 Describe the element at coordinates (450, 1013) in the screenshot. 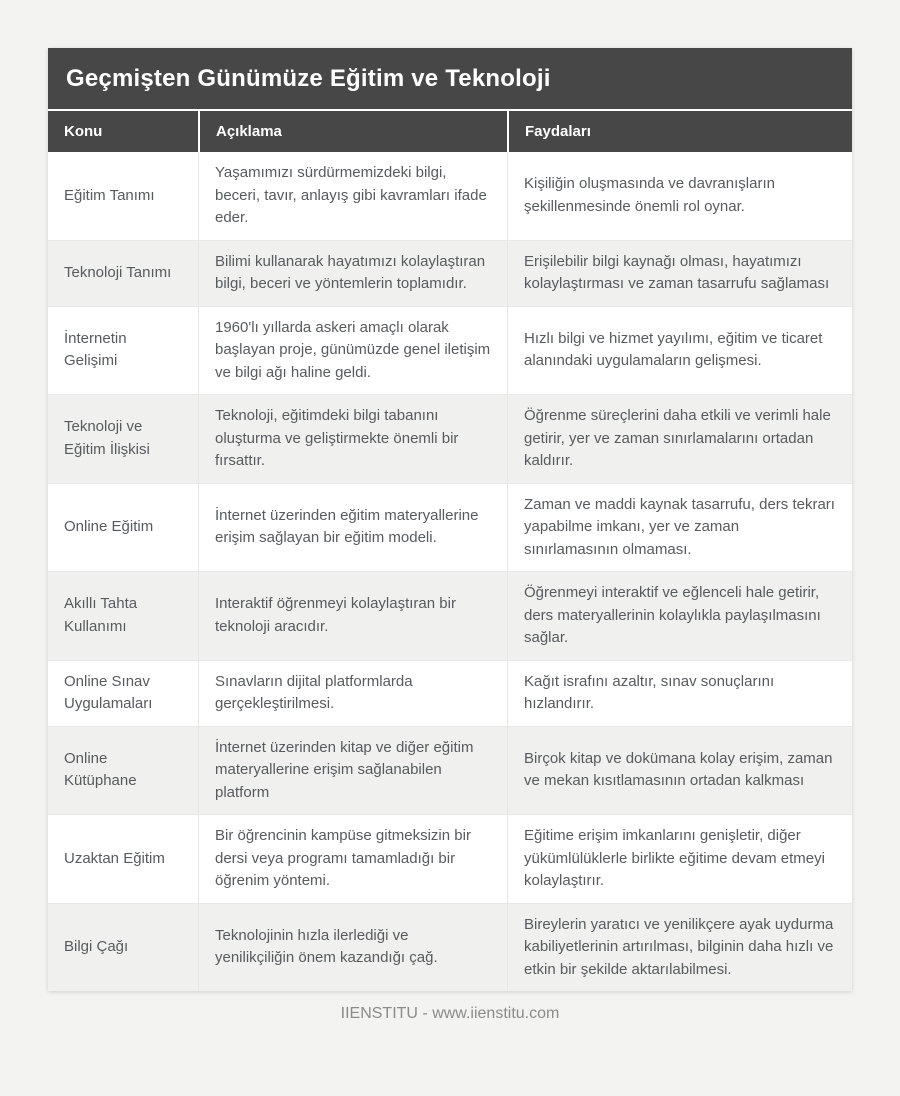

I see `footer-credit: IIENSTITU - www.iienstitu.com` at that location.